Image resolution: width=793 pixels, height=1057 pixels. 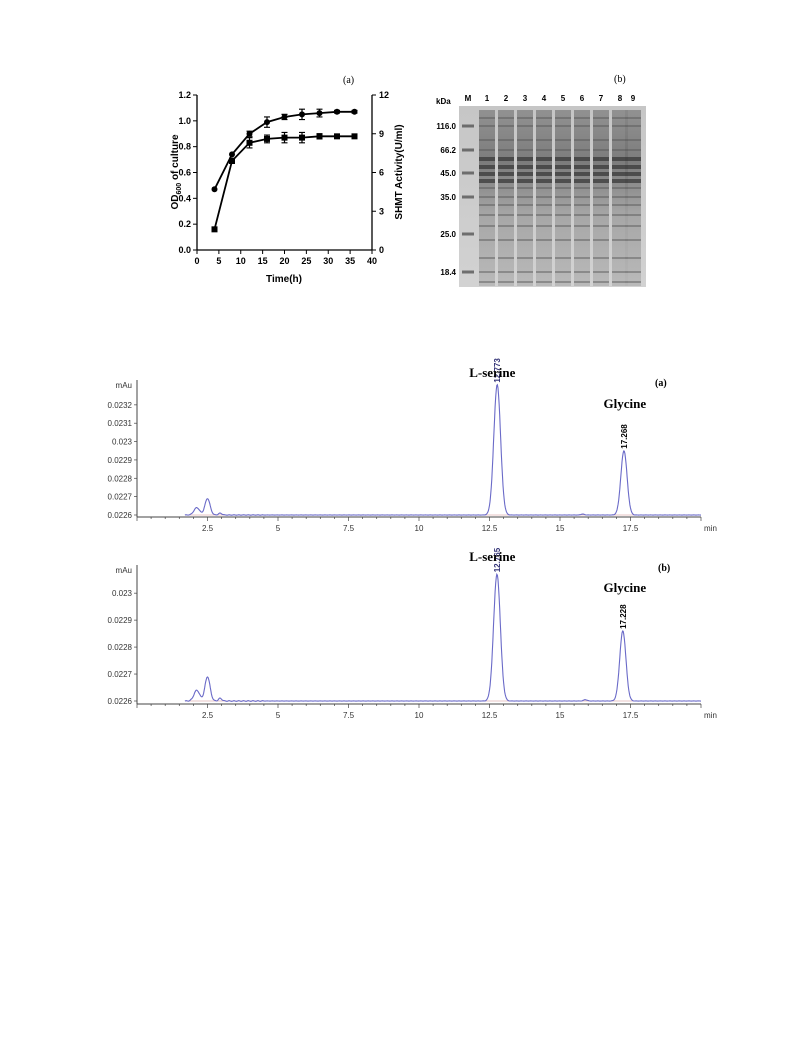 What do you see at coordinates (120, 701) in the screenshot?
I see `chrom-y-tick-label: 0.0226` at bounding box center [120, 701].